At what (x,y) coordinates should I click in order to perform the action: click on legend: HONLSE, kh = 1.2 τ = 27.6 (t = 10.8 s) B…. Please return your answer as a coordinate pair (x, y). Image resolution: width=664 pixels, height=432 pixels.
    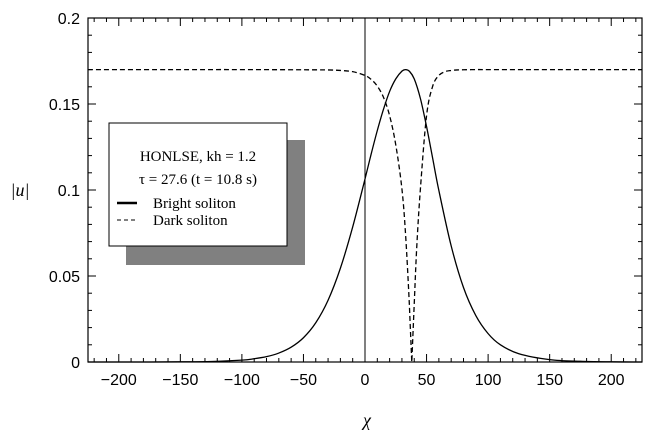
    Looking at the image, I should click on (206, 193).